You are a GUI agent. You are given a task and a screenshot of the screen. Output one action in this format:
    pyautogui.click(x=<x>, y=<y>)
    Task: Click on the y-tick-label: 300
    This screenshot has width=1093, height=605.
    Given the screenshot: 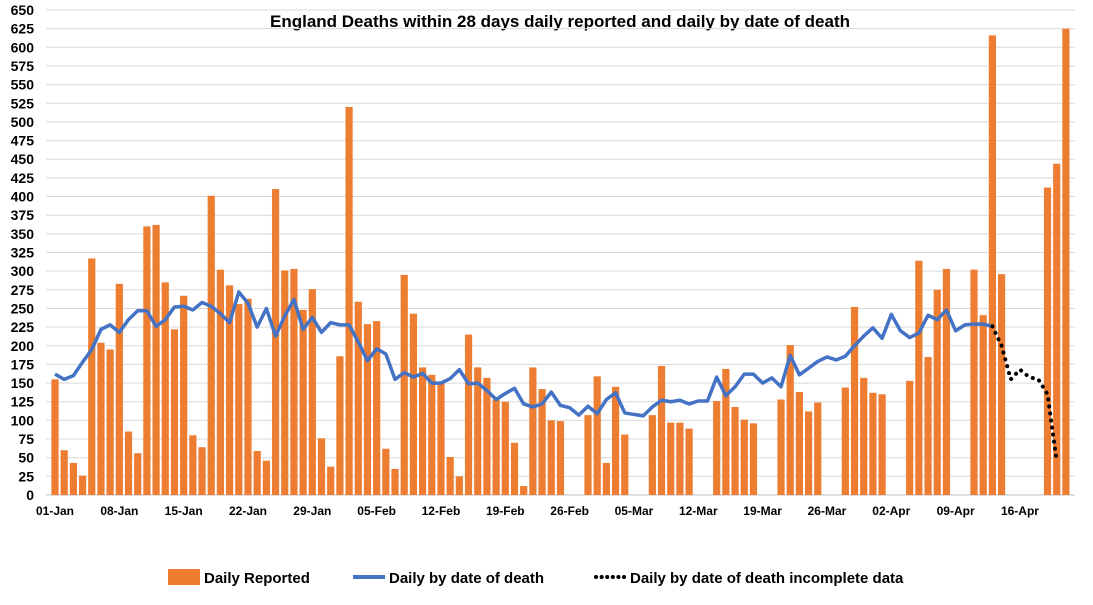 What is the action you would take?
    pyautogui.click(x=23, y=271)
    